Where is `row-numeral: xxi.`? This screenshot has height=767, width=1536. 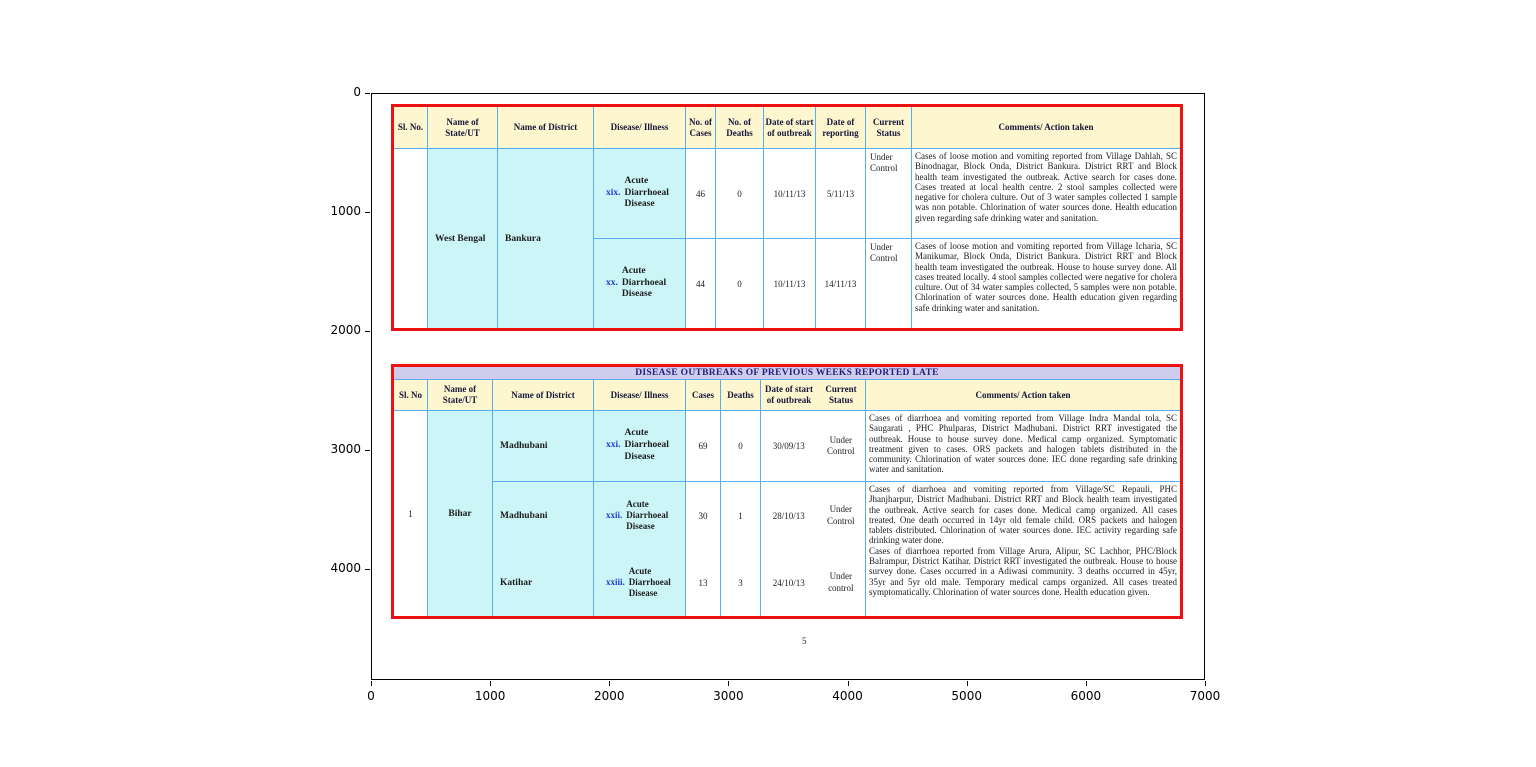 row-numeral: xxi. is located at coordinates (613, 445).